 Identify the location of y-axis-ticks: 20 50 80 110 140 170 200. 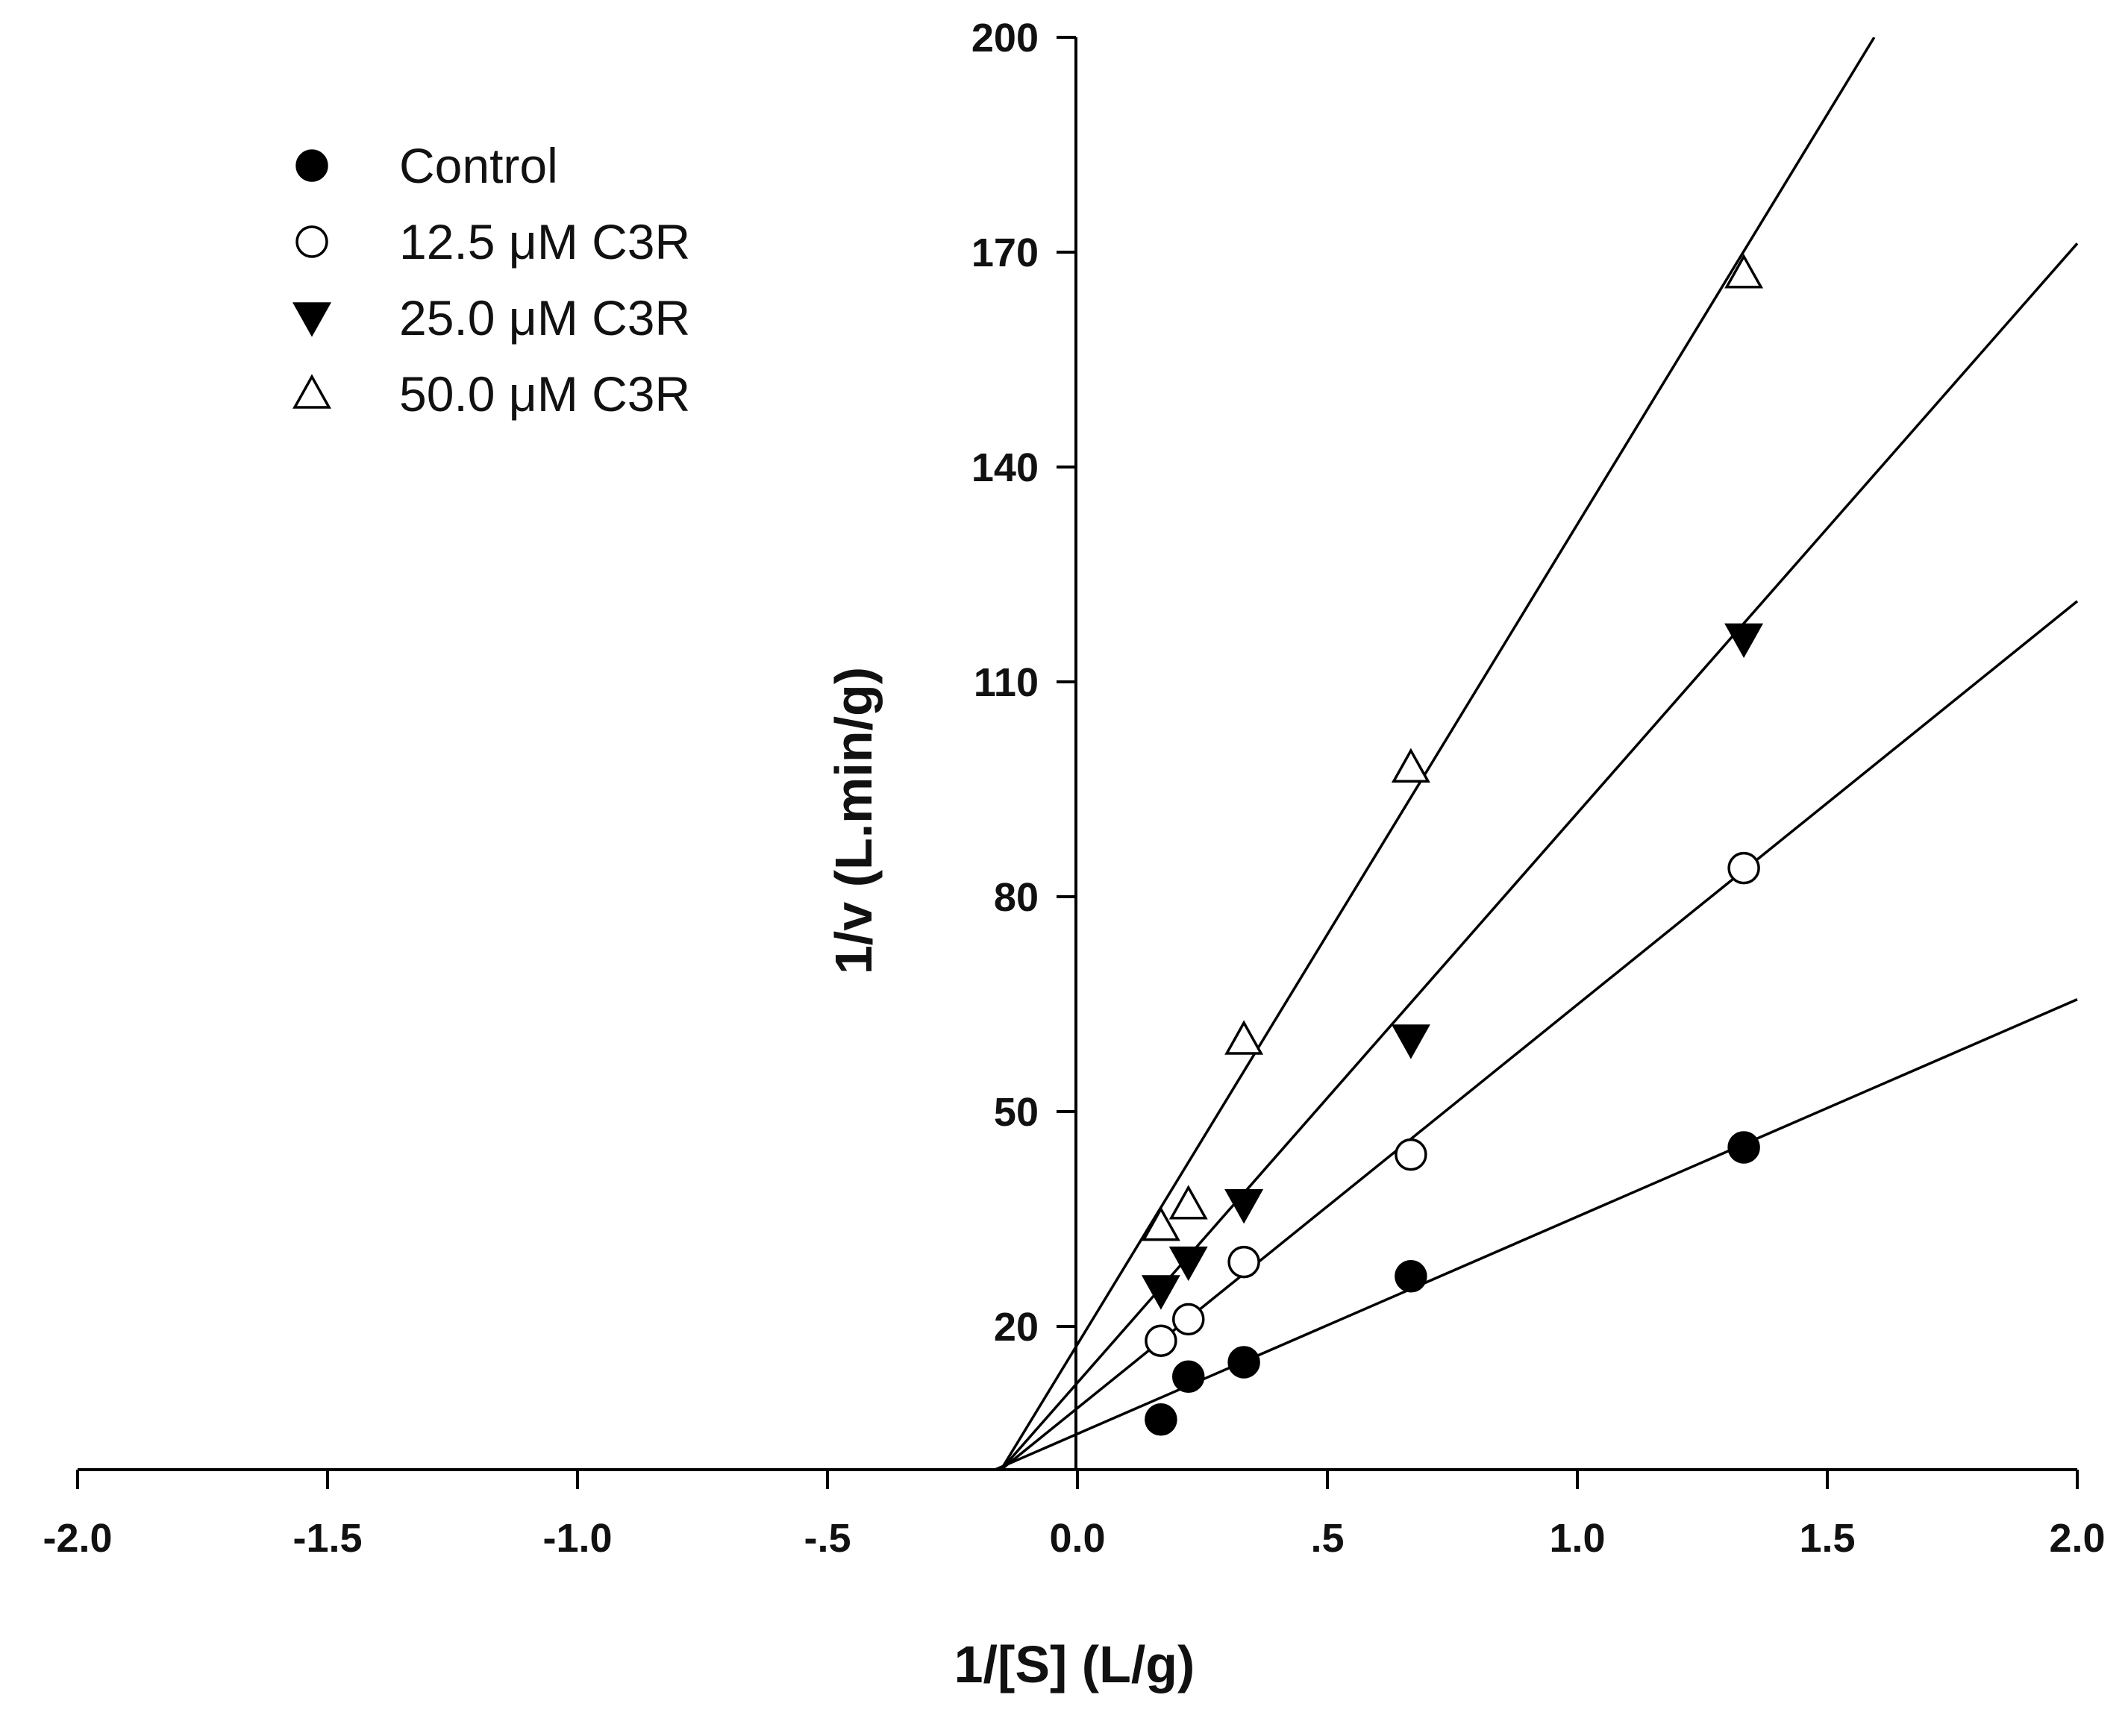
(1023, 683).